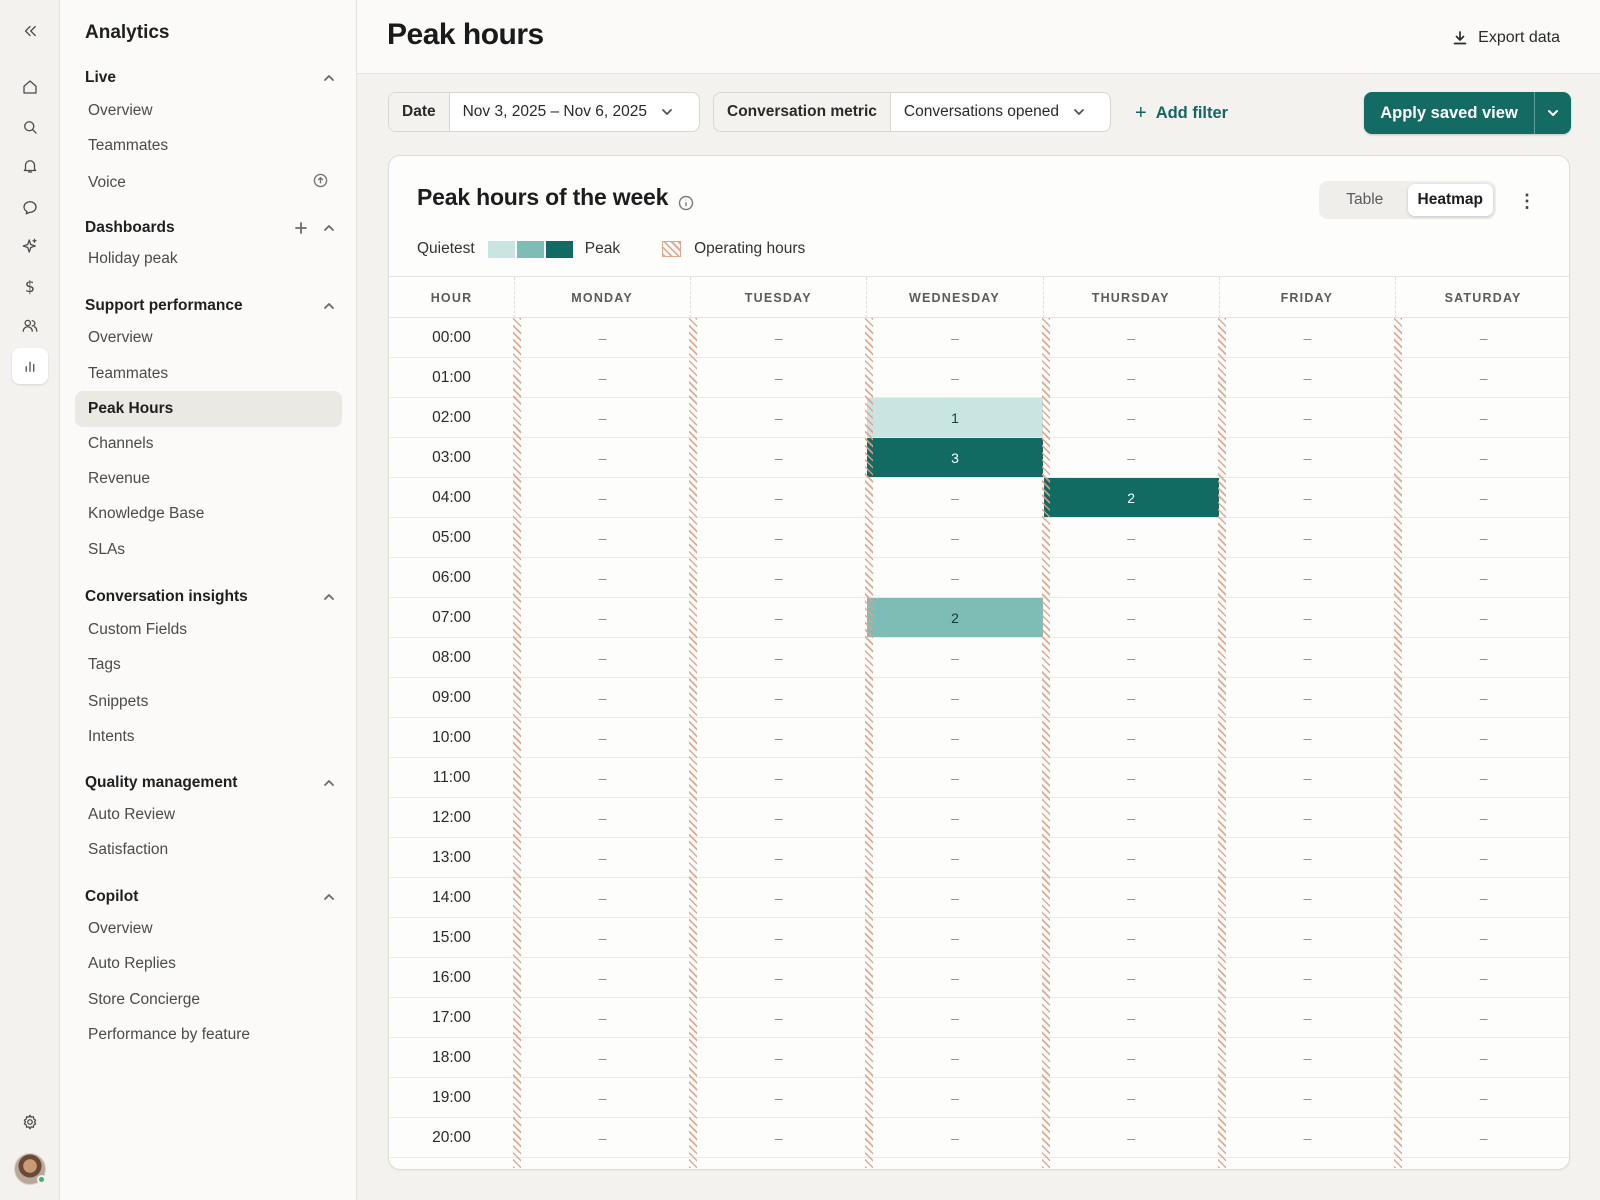  I want to click on heatmap-toggle: Heatmap, so click(1450, 200).